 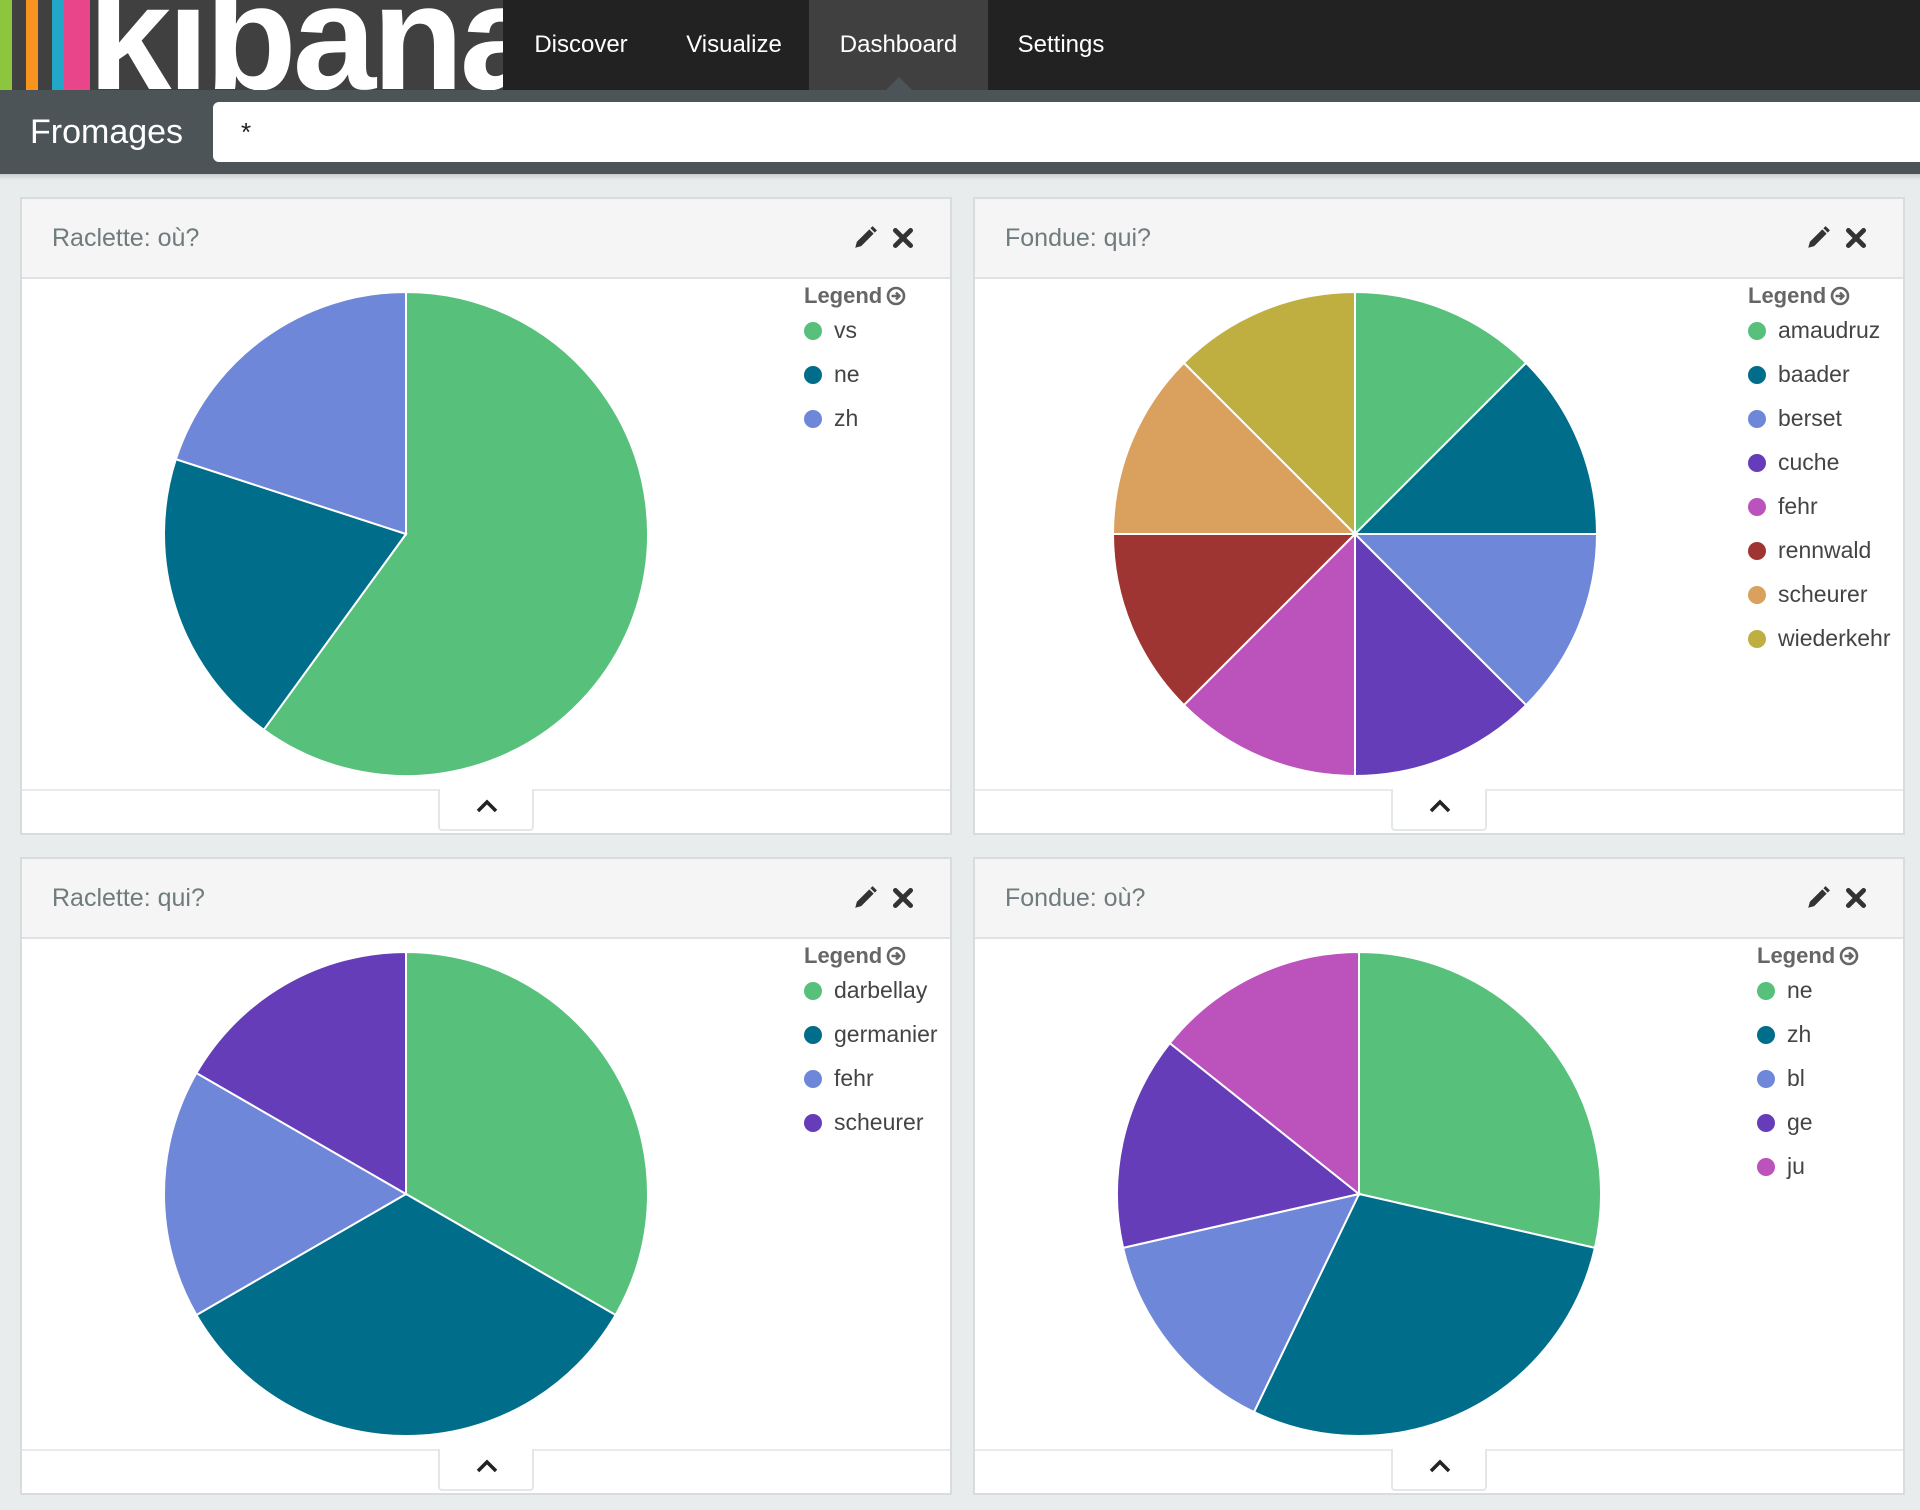 What do you see at coordinates (898, 83) in the screenshot?
I see `active-tab-caret` at bounding box center [898, 83].